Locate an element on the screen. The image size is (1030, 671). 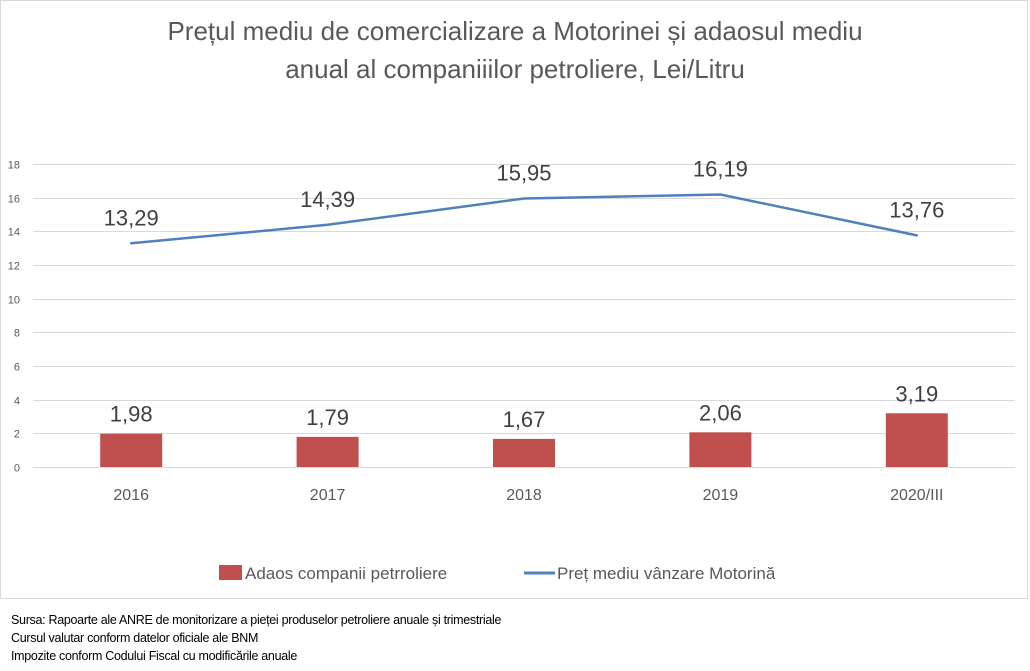
y-tick-label-12: 12 is located at coordinates (14, 267).